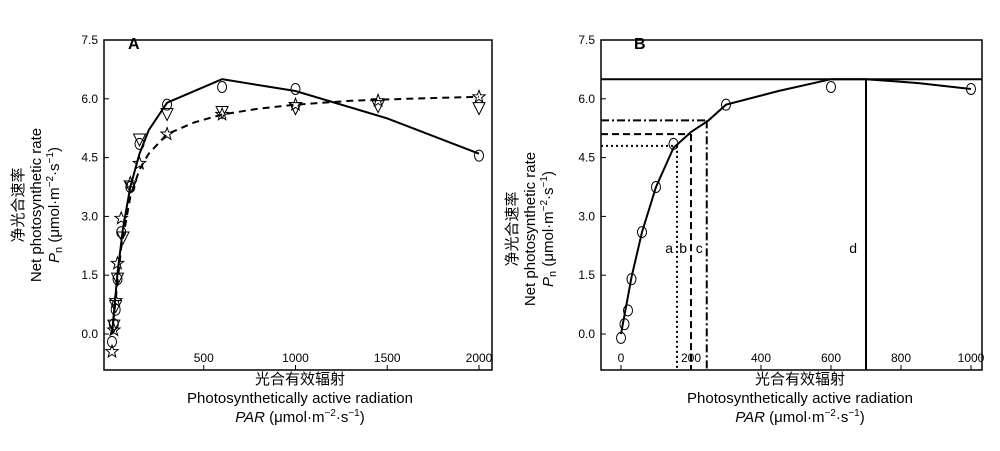  I want to click on panel-b-y-label-cn: 净光合速率, so click(512, 228).